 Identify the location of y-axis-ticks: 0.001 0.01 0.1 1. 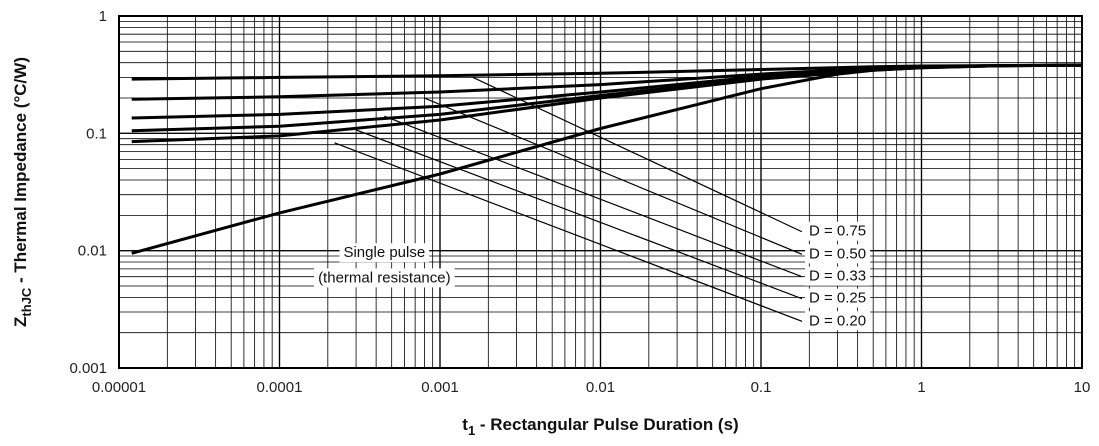
(88, 192).